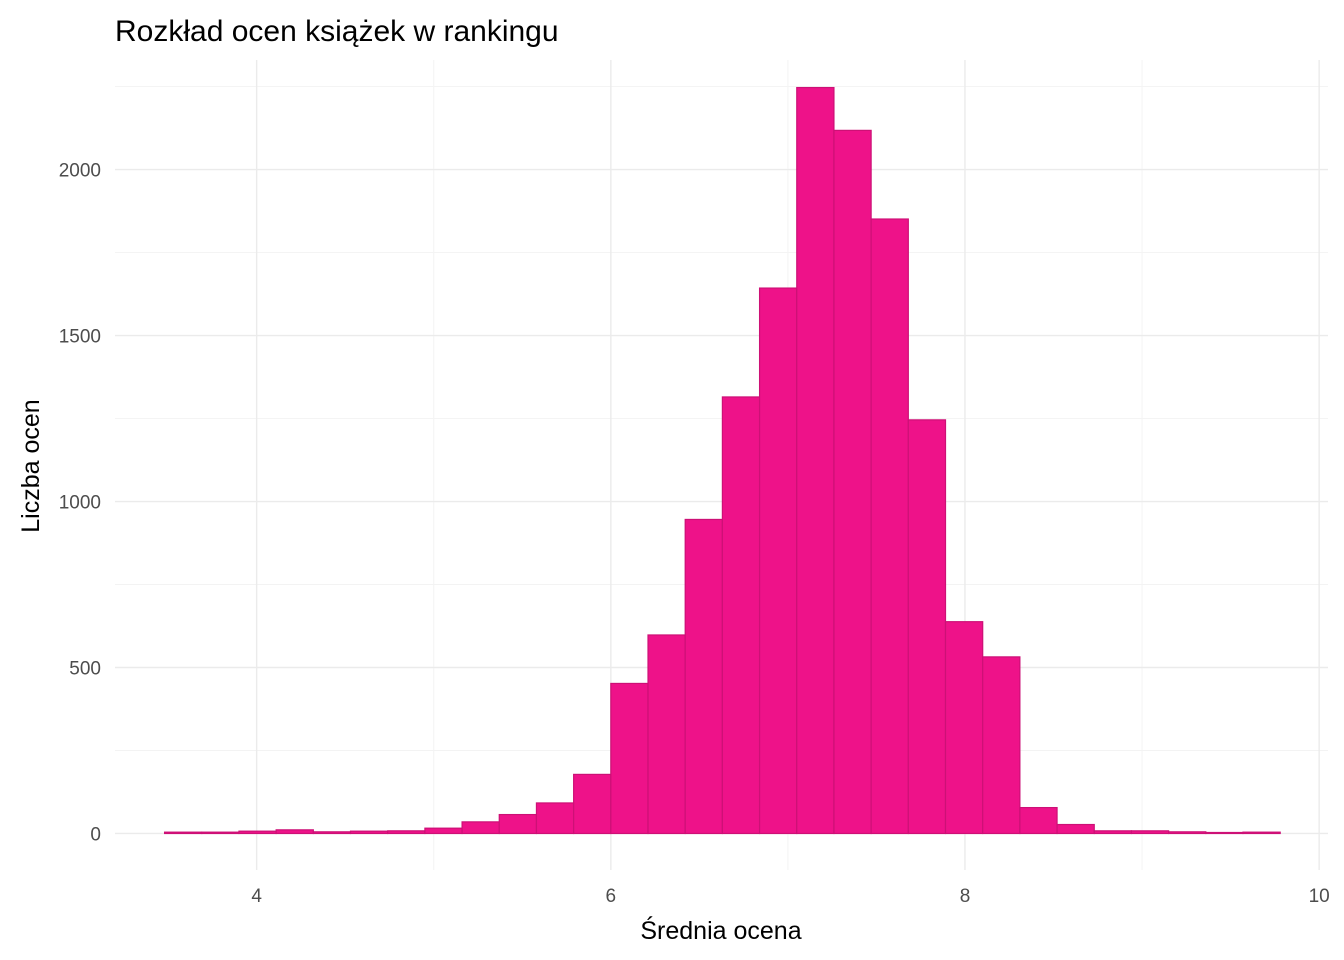  Describe the element at coordinates (790, 896) in the screenshot. I see `x-axis-tick-labels: 4 6 8 10` at that location.